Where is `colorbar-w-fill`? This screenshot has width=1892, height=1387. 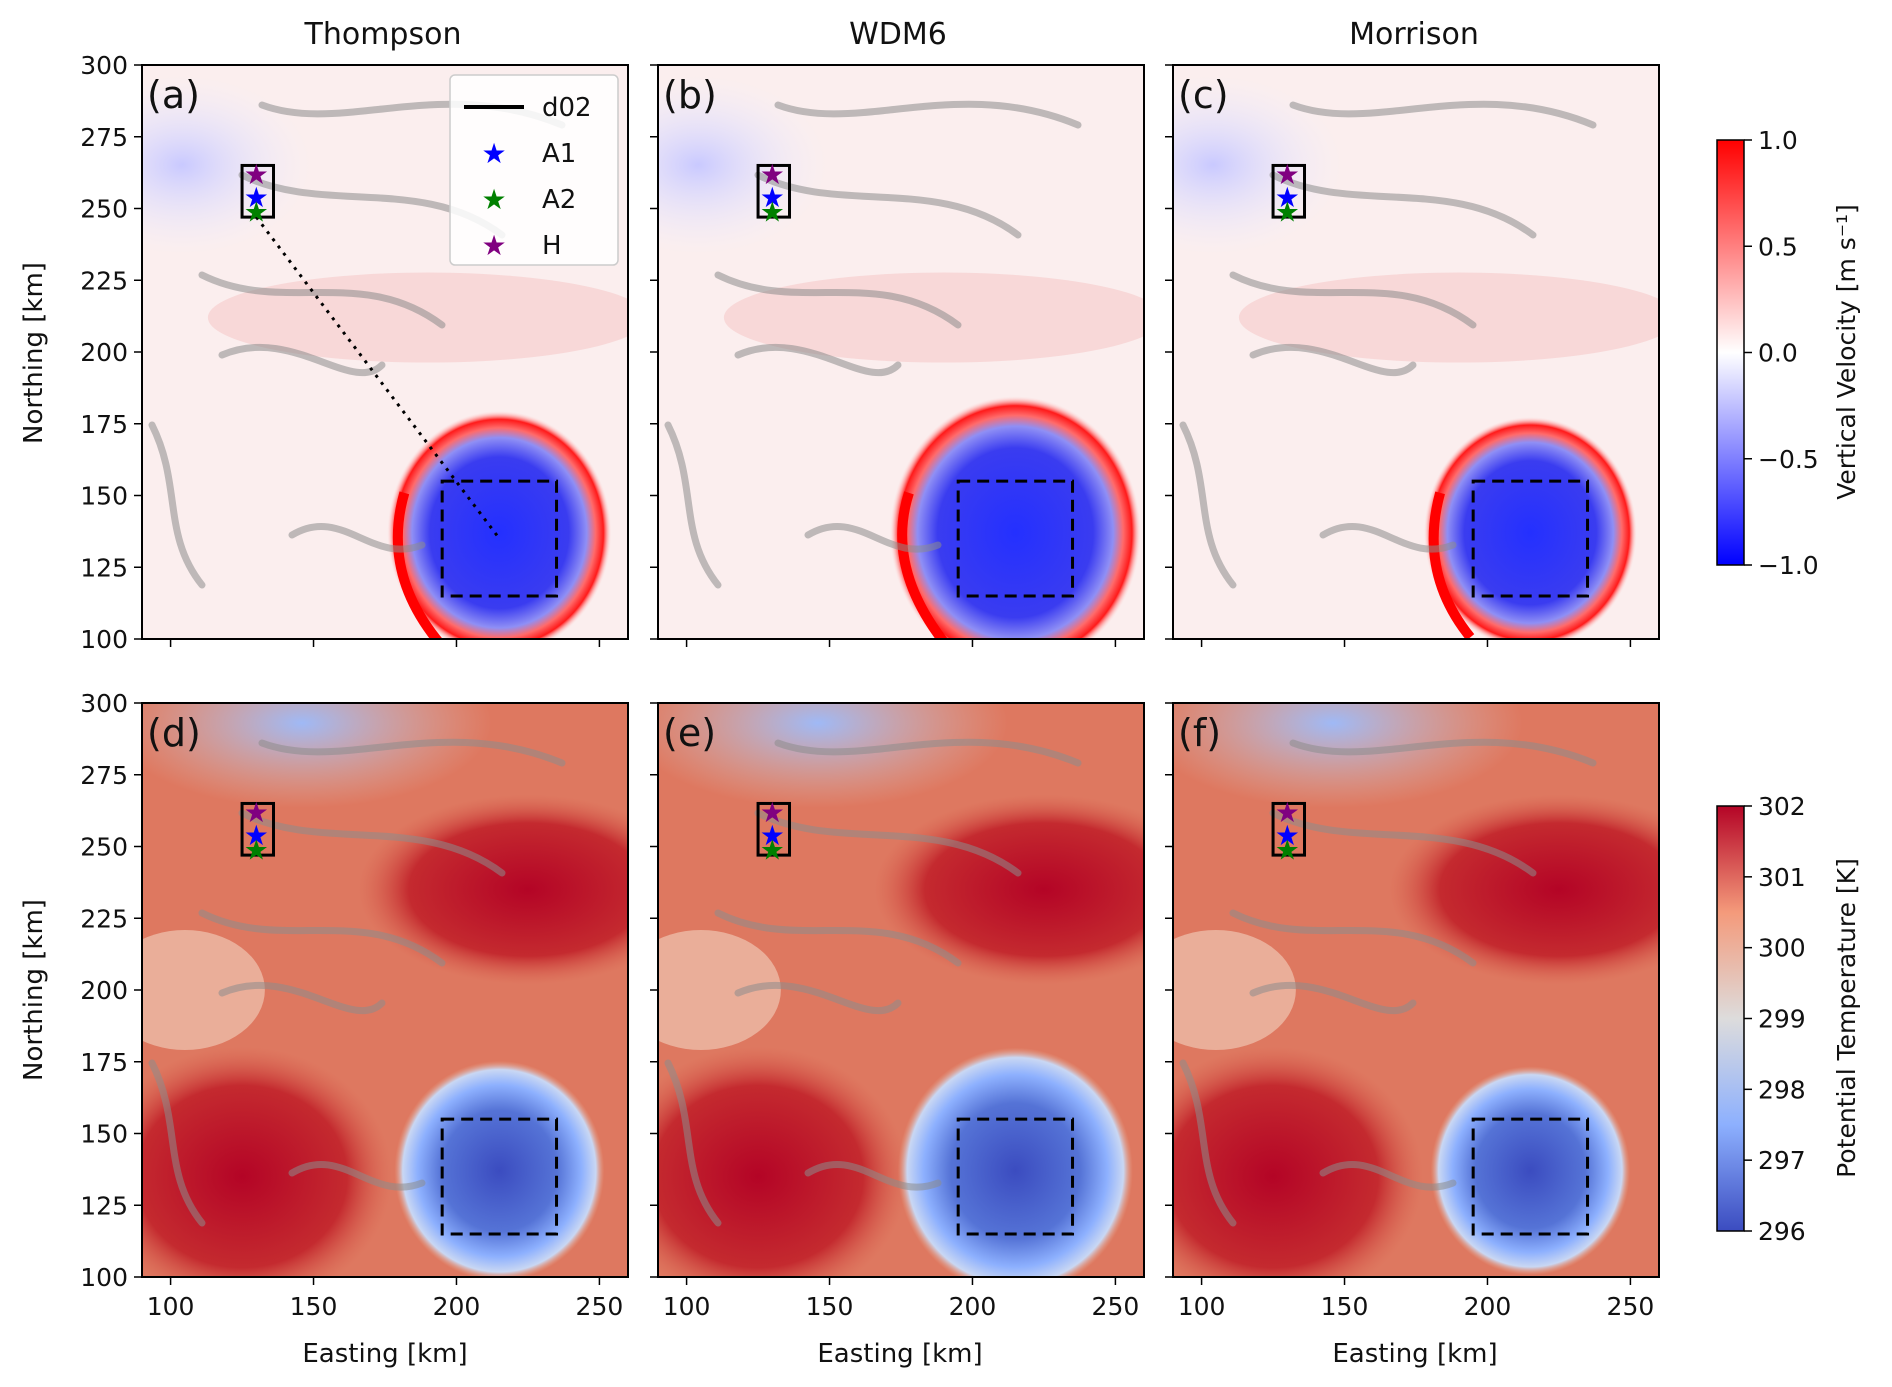 colorbar-w-fill is located at coordinates (1730, 352).